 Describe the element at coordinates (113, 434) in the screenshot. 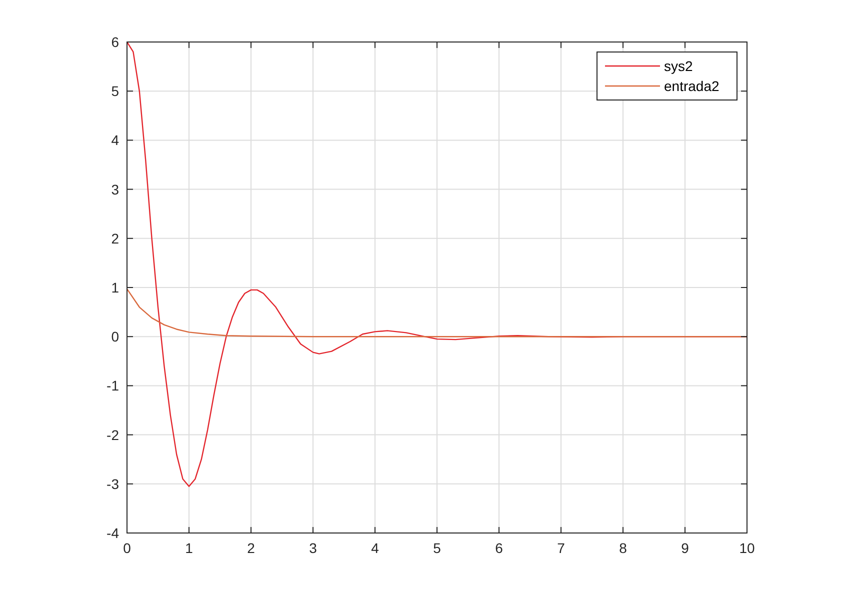

I see `y-tick-label: -2` at that location.